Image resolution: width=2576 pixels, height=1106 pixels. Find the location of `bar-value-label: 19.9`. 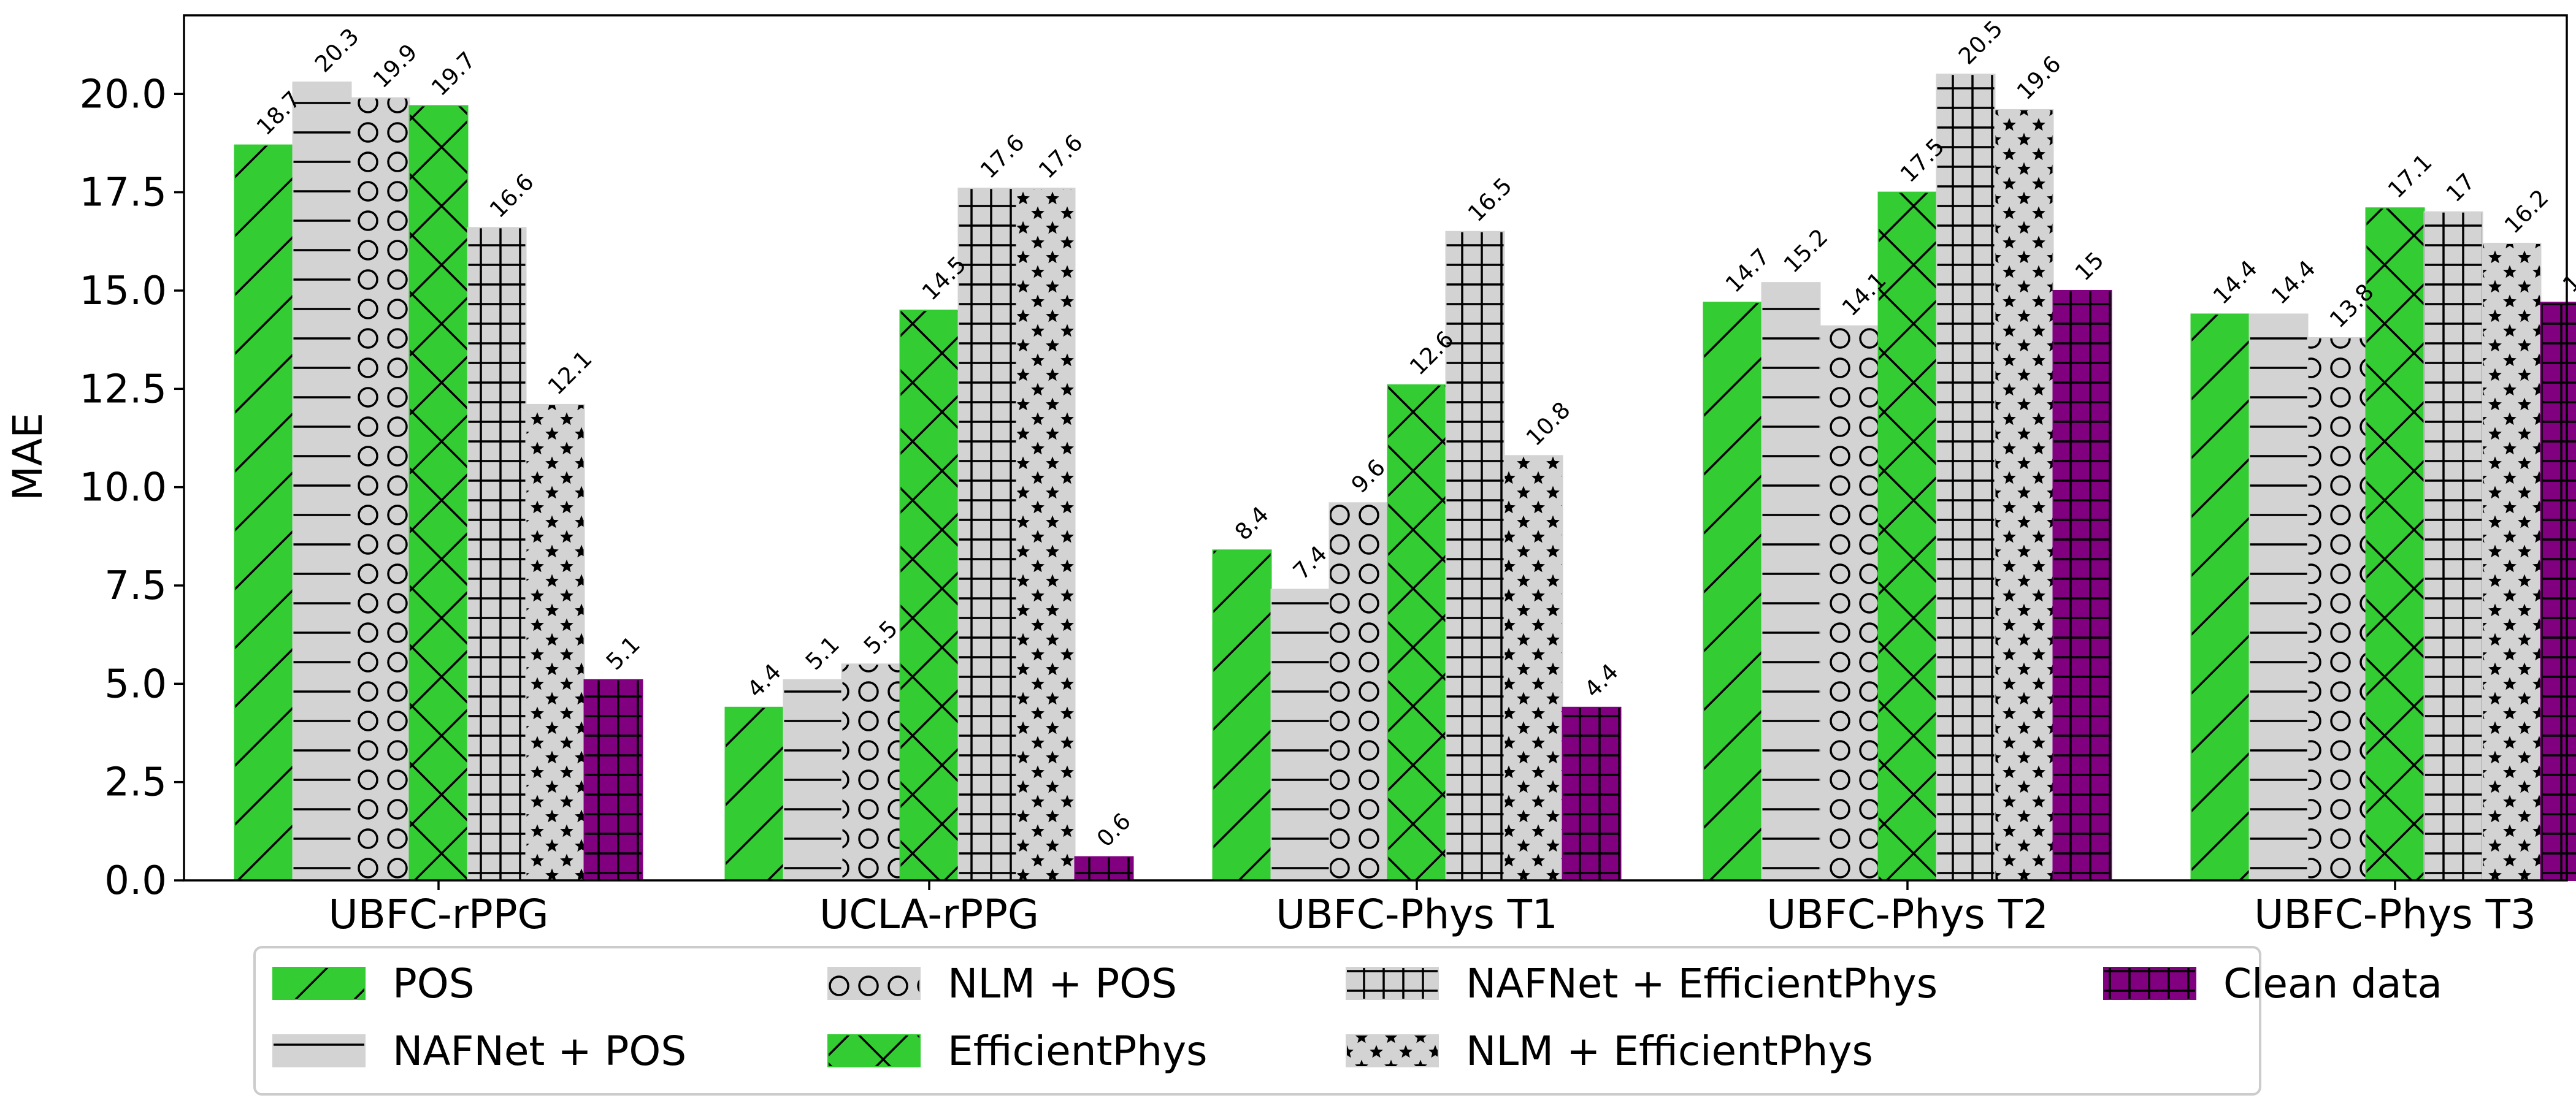

bar-value-label: 19.9 is located at coordinates (395, 66).